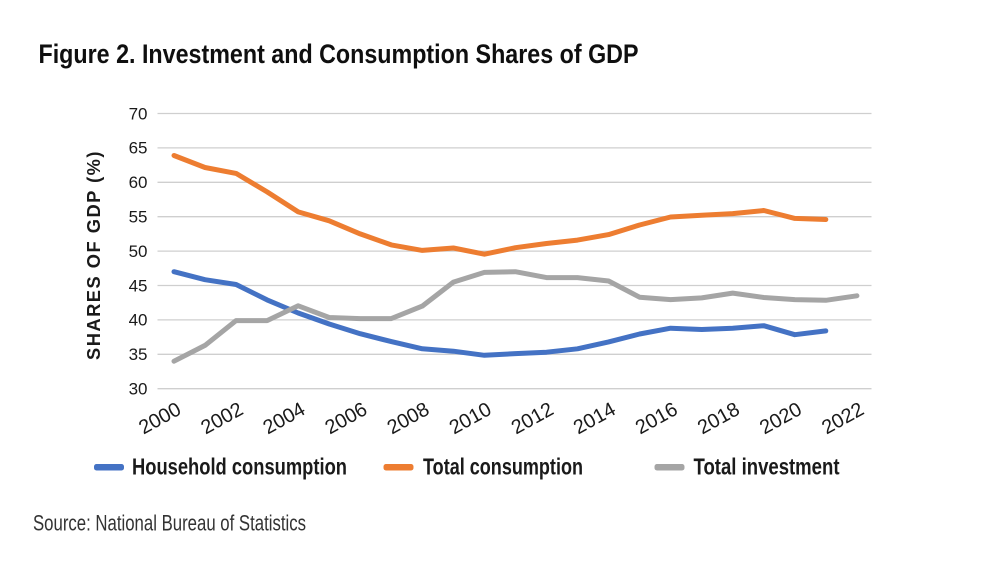 This screenshot has width=1000, height=570. Describe the element at coordinates (595, 418) in the screenshot. I see `svg-text: 2014` at that location.